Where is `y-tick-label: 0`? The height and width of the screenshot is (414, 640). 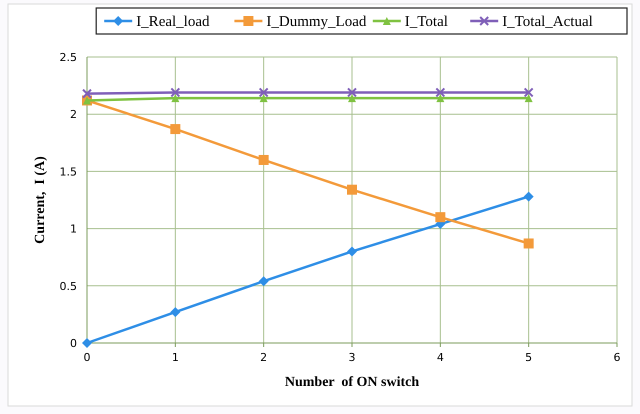
y-tick-label: 0 is located at coordinates (73, 343).